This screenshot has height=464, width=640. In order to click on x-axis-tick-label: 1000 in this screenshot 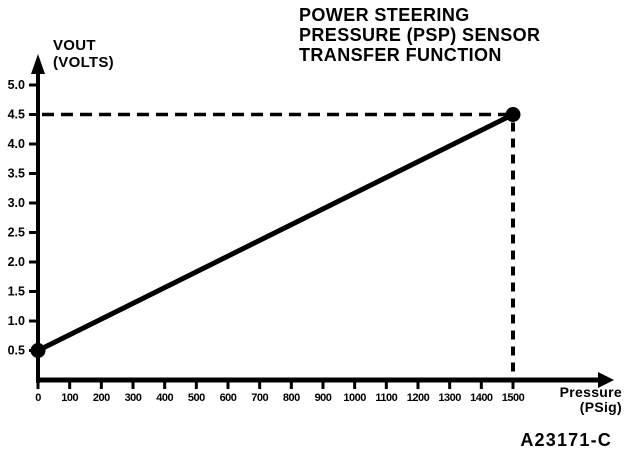, I will do `click(354, 398)`.